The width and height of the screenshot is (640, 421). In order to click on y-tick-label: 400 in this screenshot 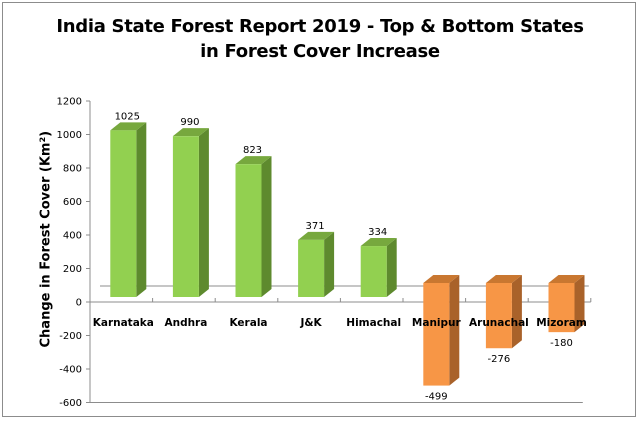, I will do `click(72, 236)`.